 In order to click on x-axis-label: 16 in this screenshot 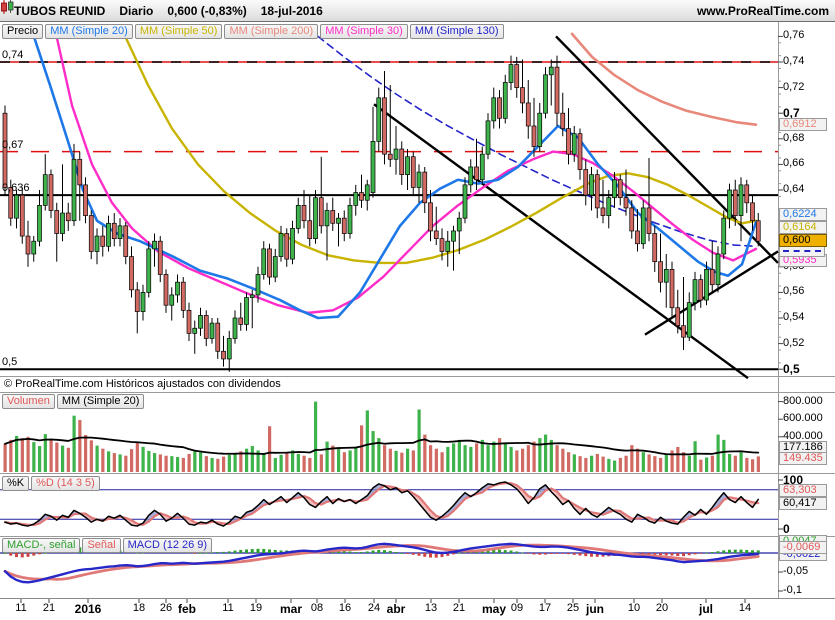, I will do `click(345, 608)`.